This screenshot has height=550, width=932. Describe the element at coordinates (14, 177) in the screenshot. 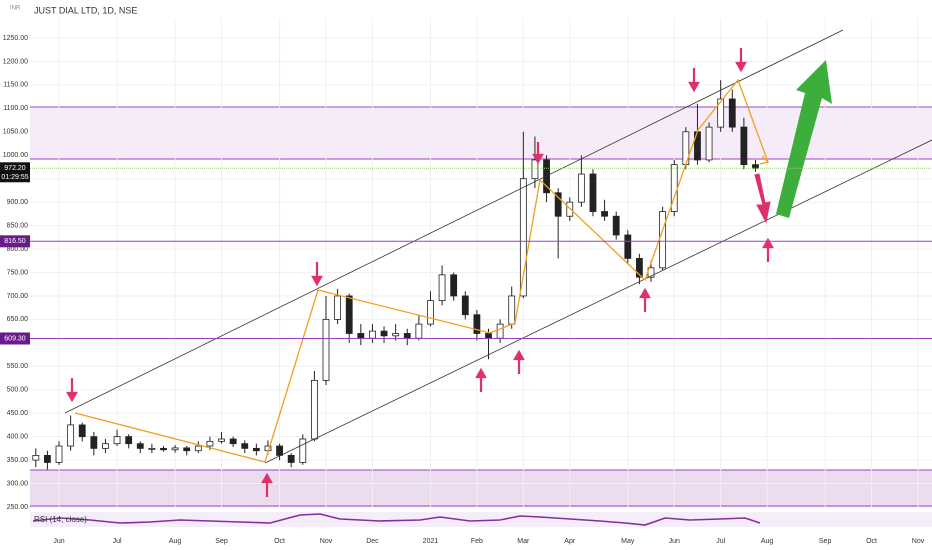

I see `countdown: 01:29:55` at that location.